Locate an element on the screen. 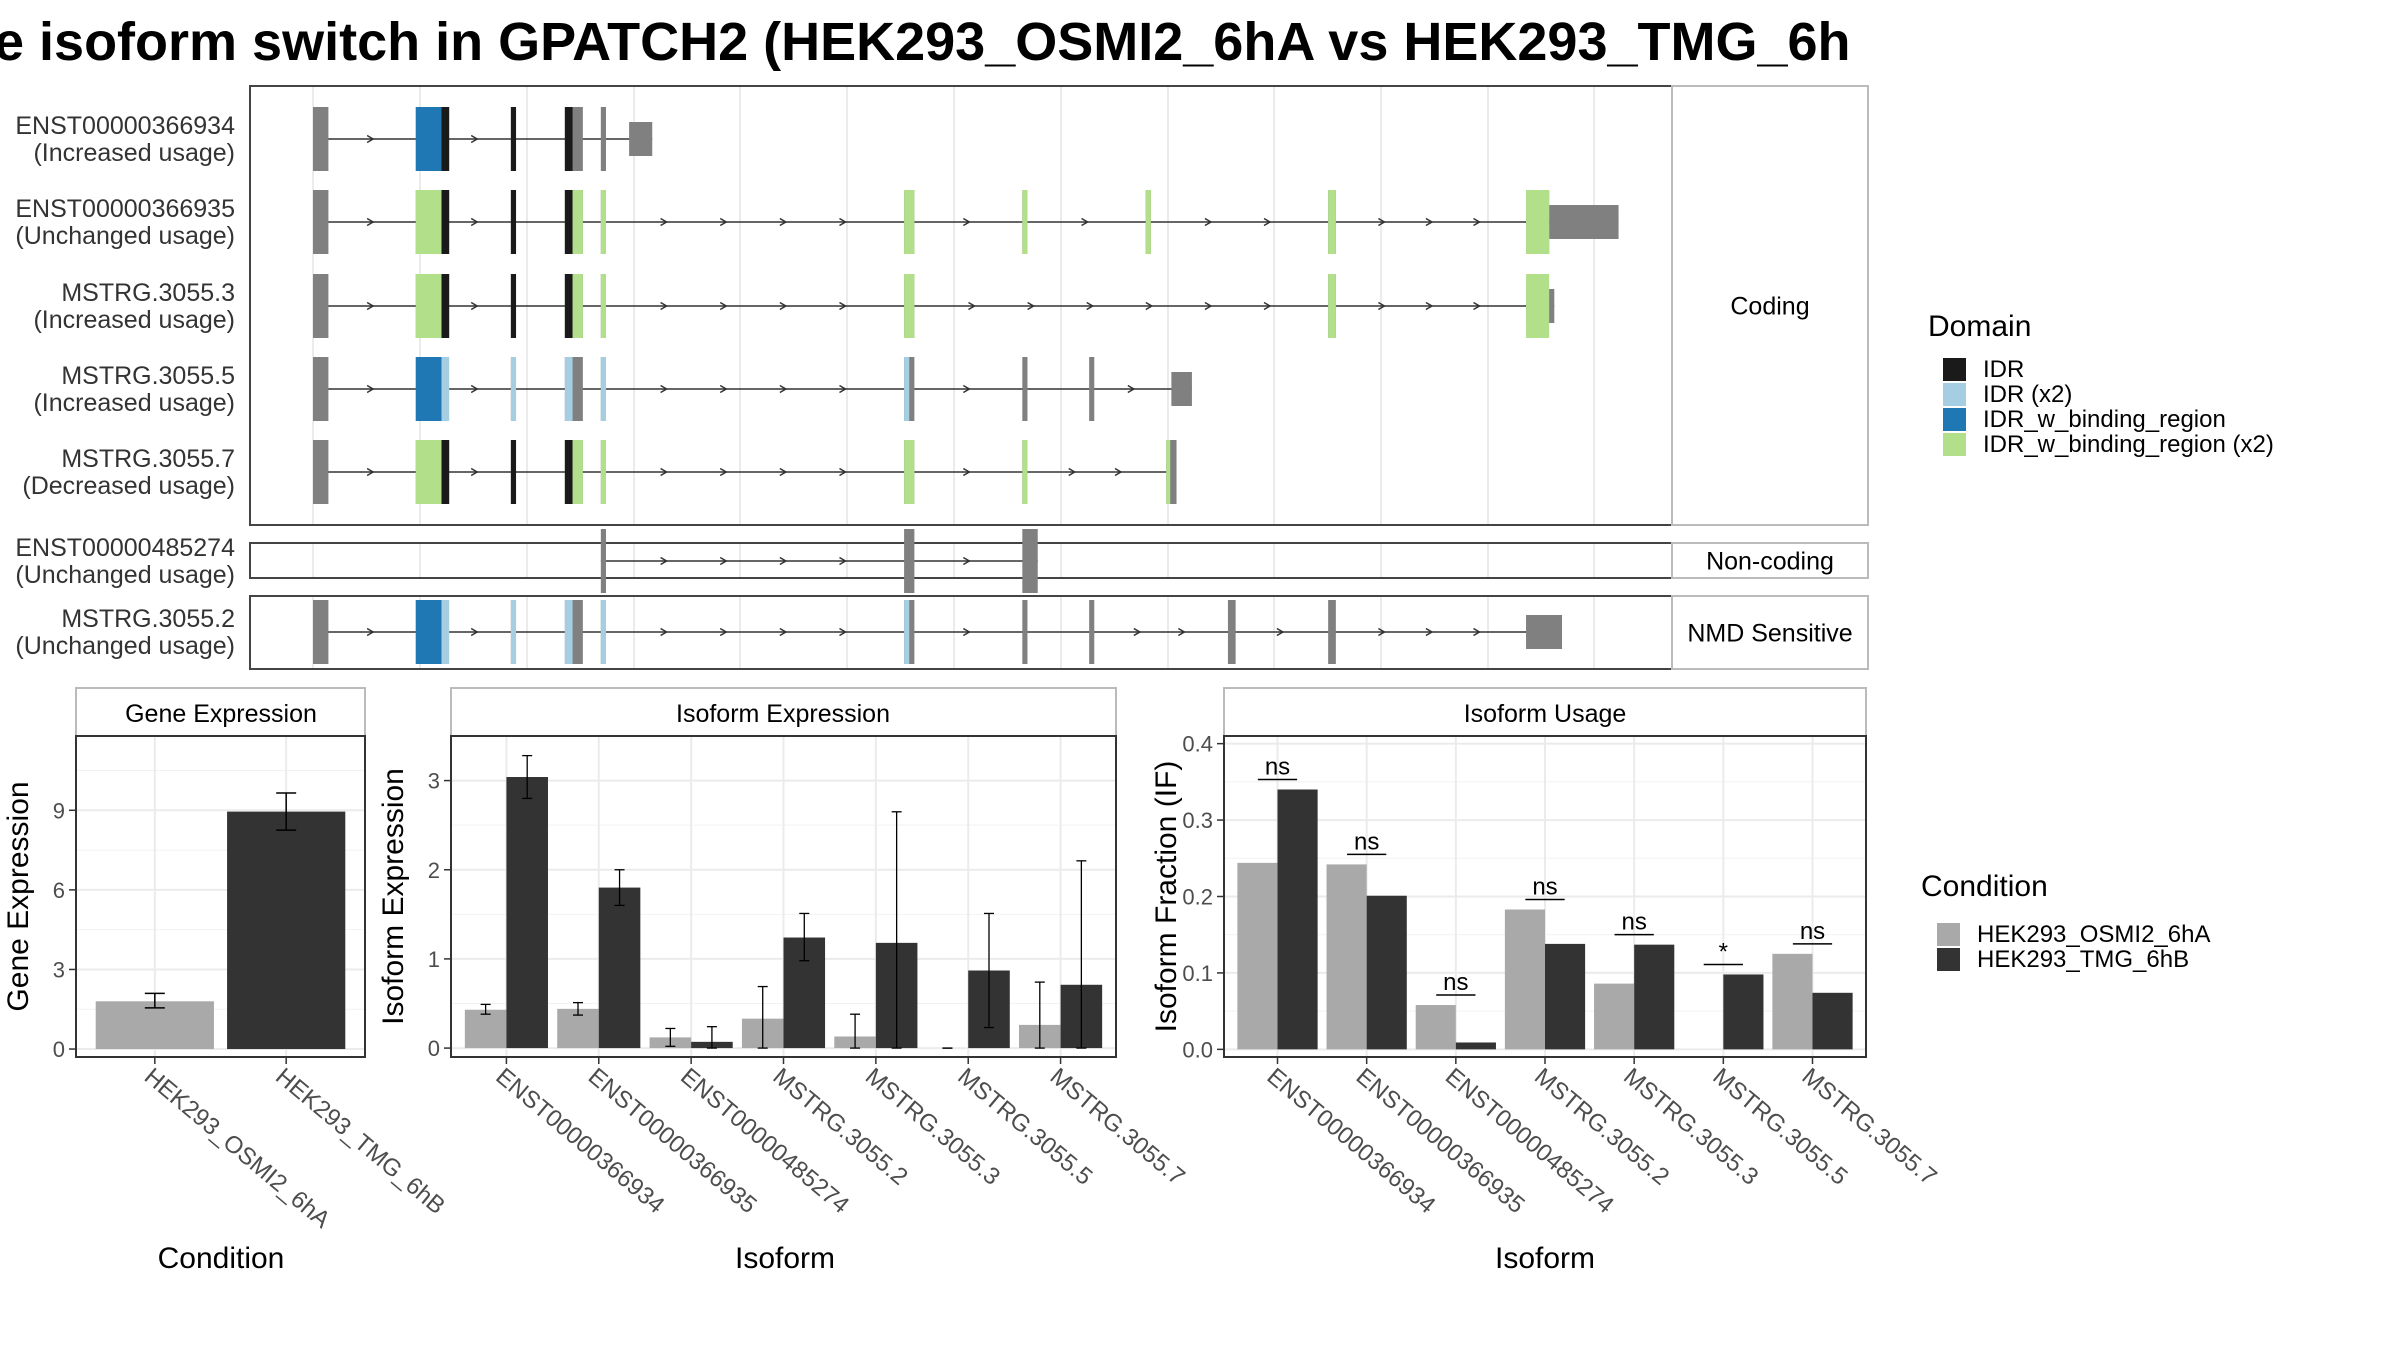  panel-title-strip is located at coordinates (1545, 712).